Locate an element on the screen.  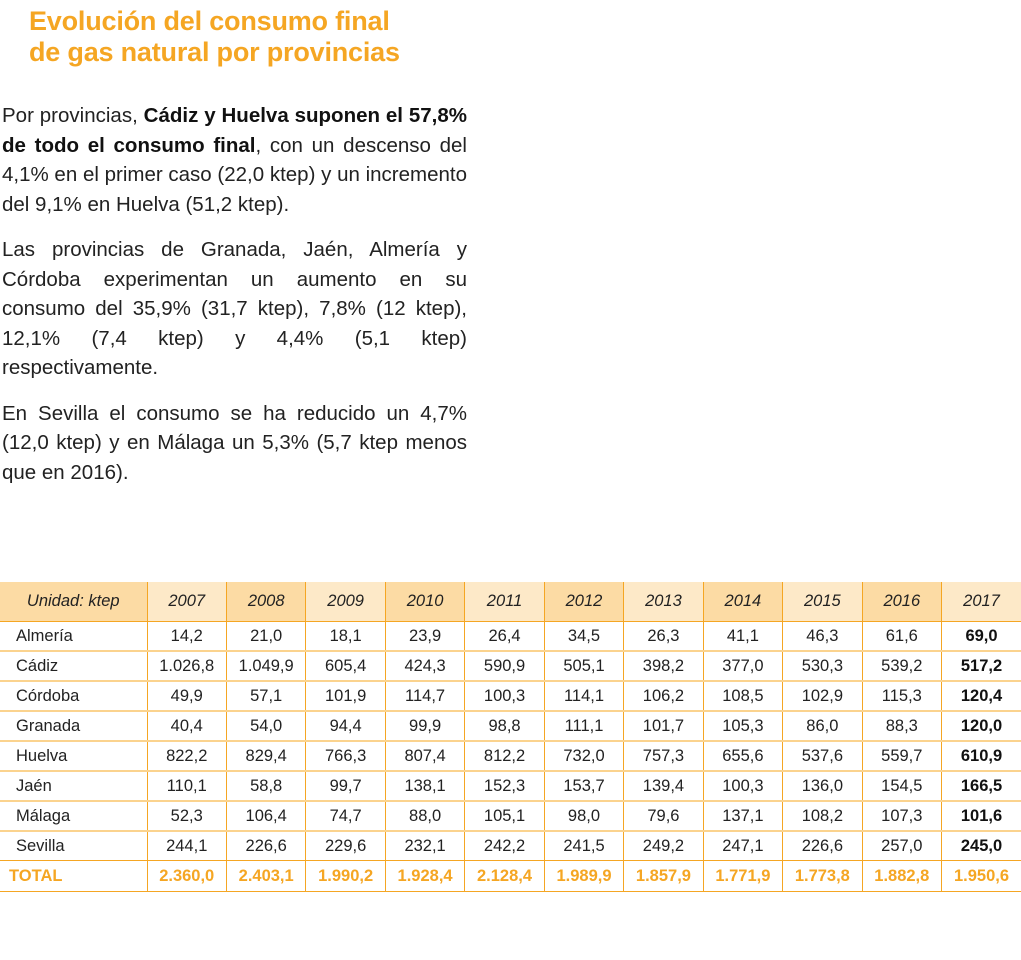
value-cell: 115,3 is located at coordinates (902, 696).